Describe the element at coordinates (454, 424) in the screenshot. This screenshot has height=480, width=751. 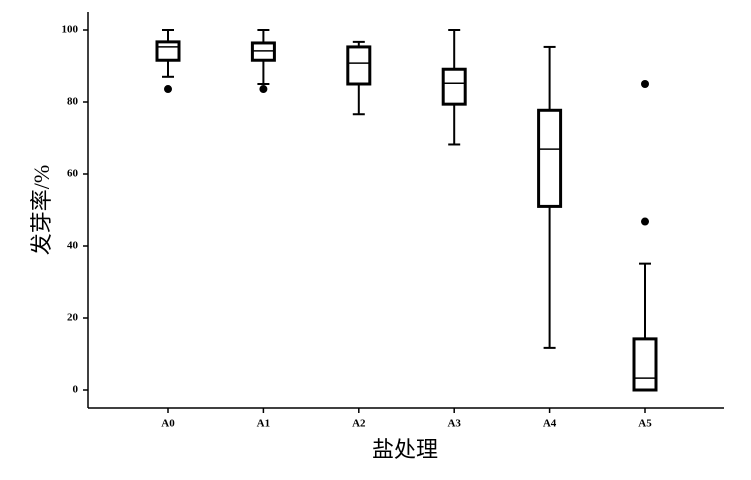
I see `x-tick-label: A3` at that location.